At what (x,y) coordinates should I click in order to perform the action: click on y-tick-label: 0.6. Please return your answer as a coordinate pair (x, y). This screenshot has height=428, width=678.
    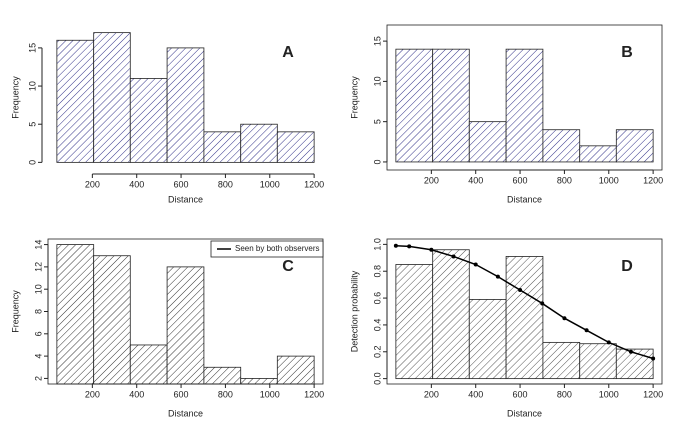
    Looking at the image, I should click on (377, 298).